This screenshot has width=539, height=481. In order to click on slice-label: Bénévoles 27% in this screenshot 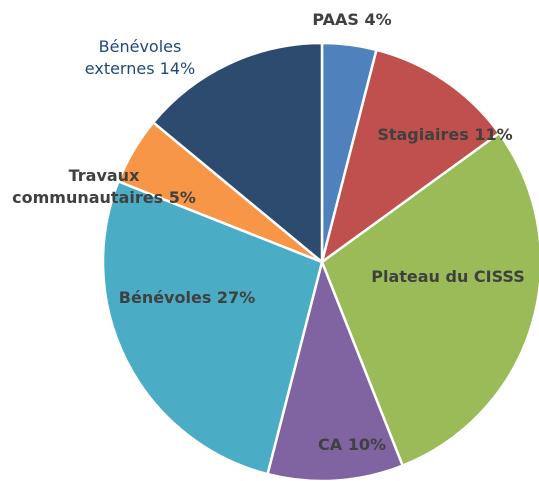, I will do `click(187, 298)`.